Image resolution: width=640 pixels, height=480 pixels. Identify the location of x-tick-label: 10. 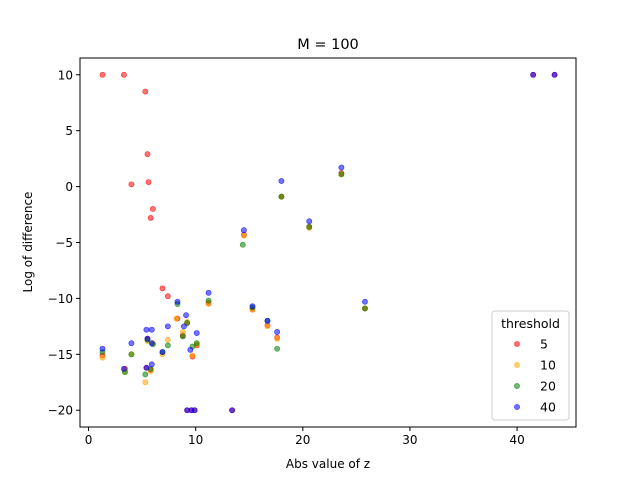
(195, 440).